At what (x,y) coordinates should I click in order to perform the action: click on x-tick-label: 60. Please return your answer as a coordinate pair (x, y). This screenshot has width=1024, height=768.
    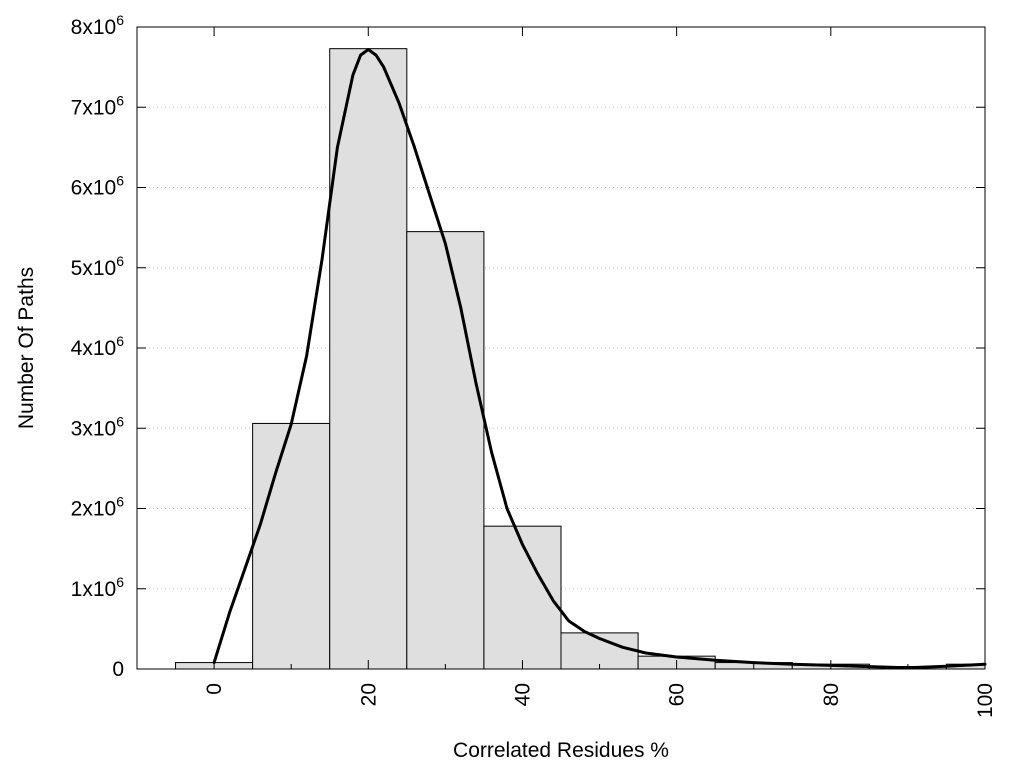
    Looking at the image, I should click on (677, 694).